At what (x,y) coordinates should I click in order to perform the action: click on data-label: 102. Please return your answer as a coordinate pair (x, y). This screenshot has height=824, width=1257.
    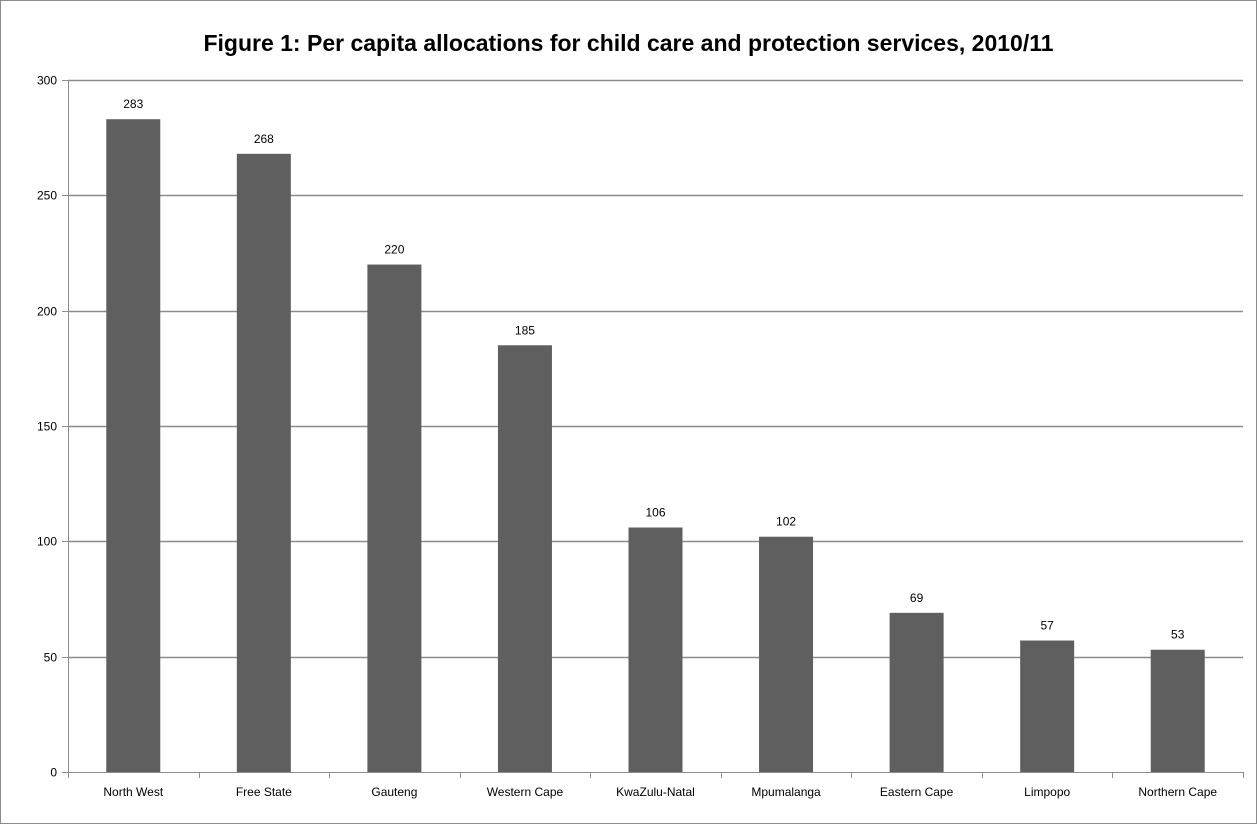
    Looking at the image, I should click on (786, 522).